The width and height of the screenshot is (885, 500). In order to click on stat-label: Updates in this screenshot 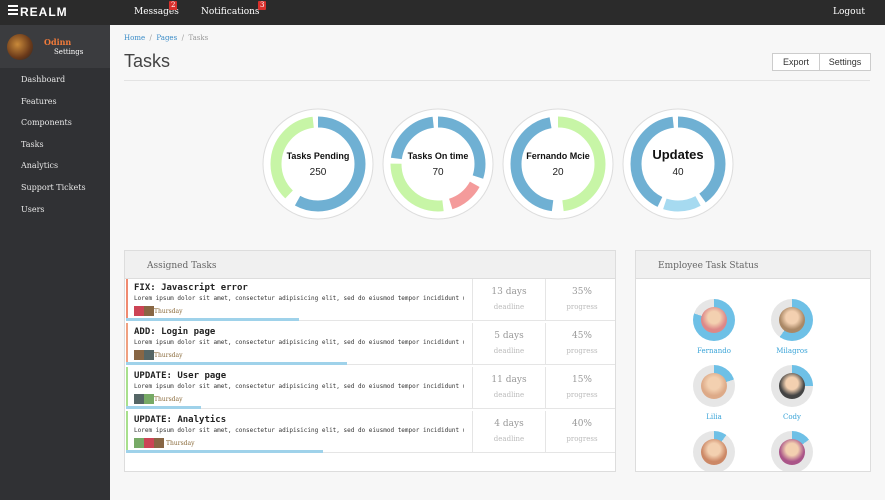, I will do `click(677, 154)`.